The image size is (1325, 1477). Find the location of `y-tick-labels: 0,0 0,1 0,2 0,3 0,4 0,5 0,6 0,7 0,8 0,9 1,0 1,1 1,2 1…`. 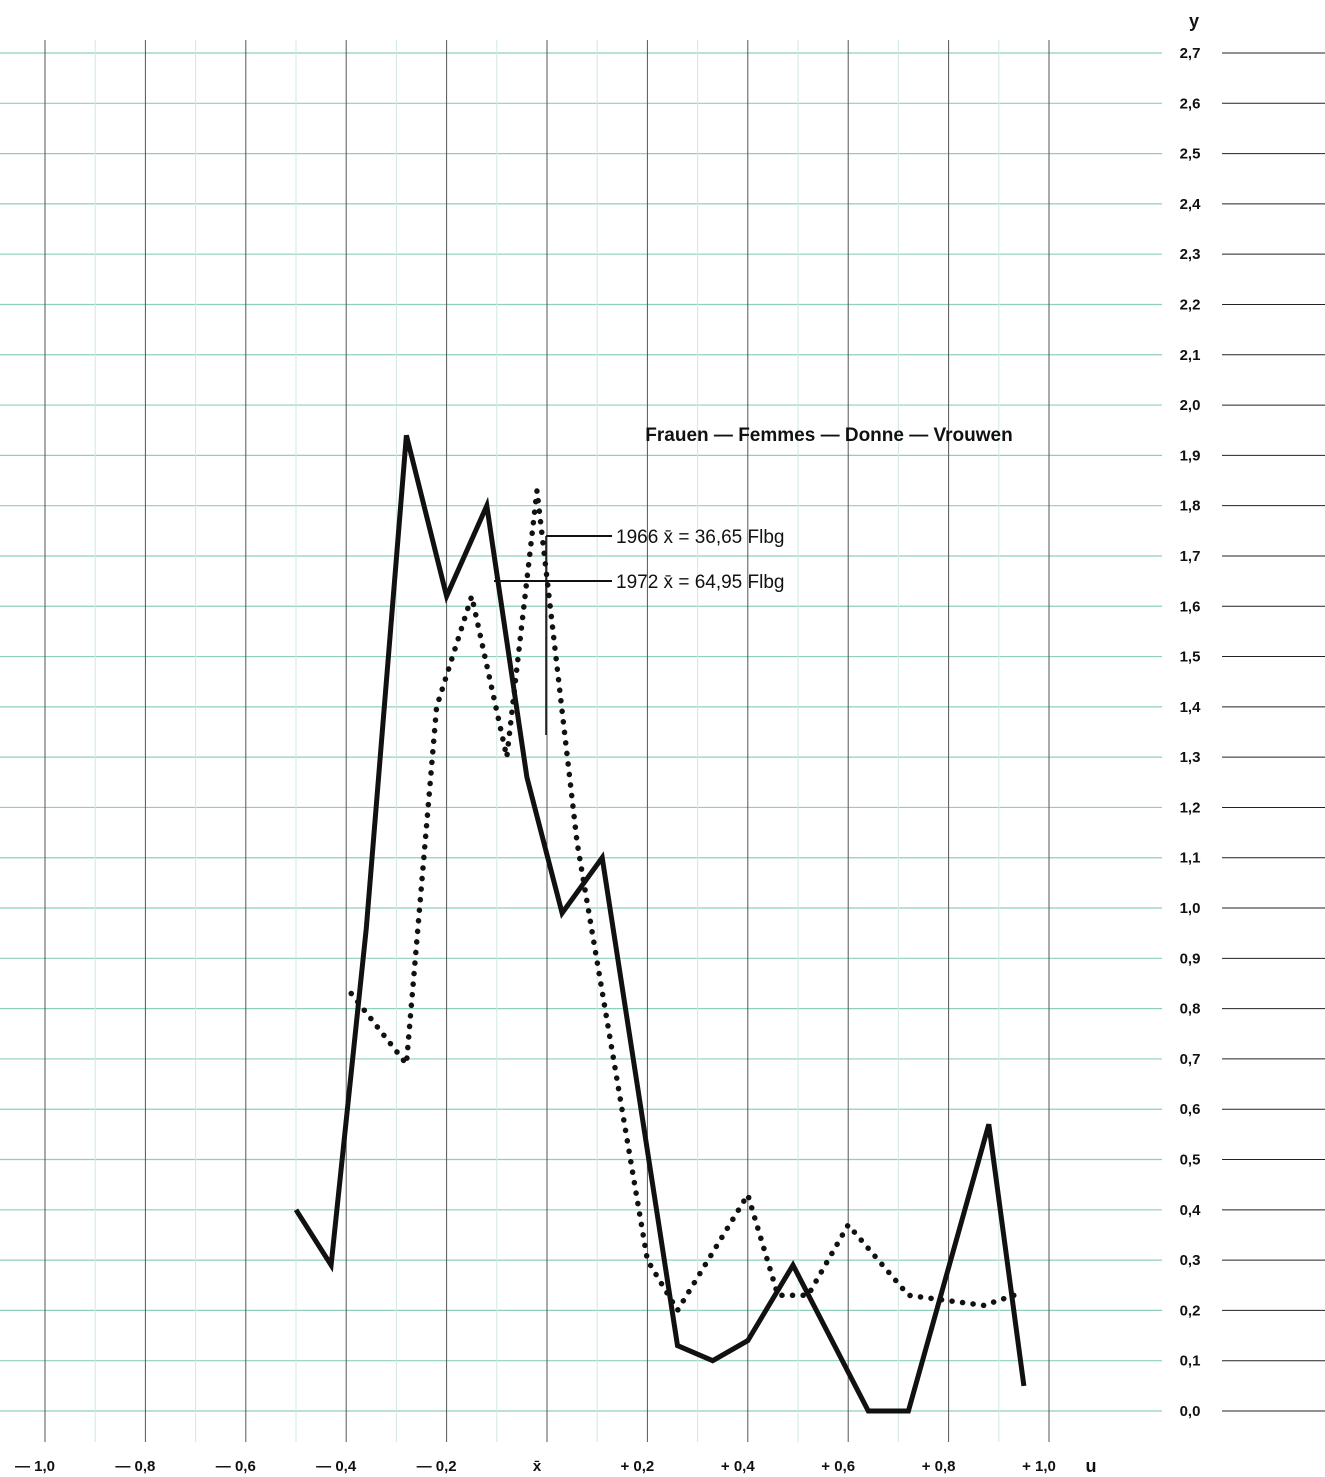

y-tick-labels: 0,0 0,1 0,2 0,3 0,4 0,5 0,6 0,7 0,8 0,9 1,0 1,1 1,2 1… is located at coordinates (1191, 732).